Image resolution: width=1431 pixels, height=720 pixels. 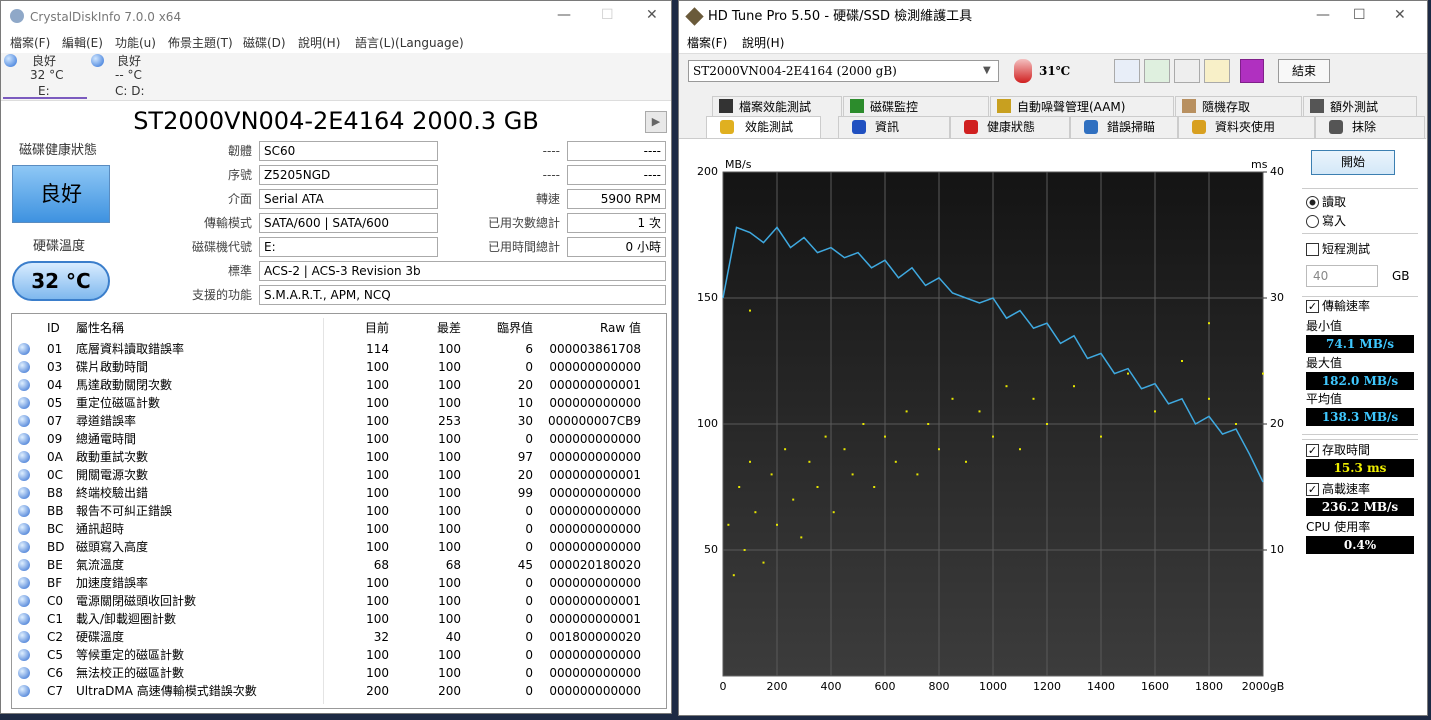 What do you see at coordinates (1401, 276) in the screenshot?
I see `size-unit: GB` at bounding box center [1401, 276].